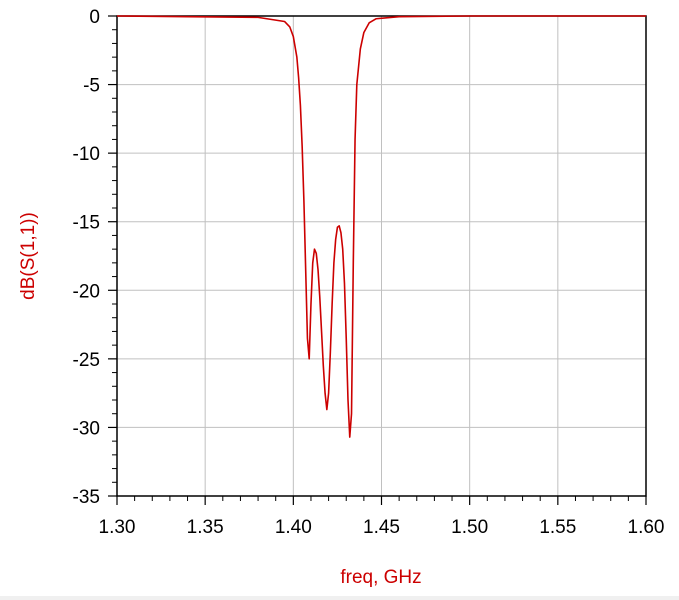 The image size is (679, 600). What do you see at coordinates (293, 527) in the screenshot?
I see `x-tick-label: 1.40` at bounding box center [293, 527].